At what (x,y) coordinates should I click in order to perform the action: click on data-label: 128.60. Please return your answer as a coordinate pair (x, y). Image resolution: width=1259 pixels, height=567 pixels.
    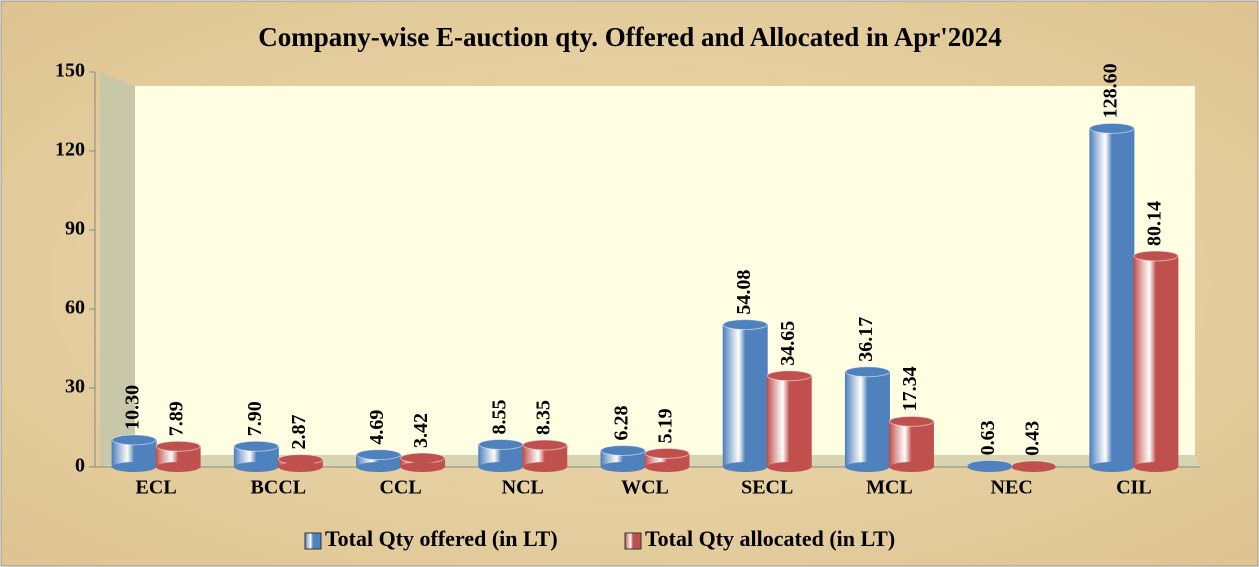
    Looking at the image, I should click on (1110, 90).